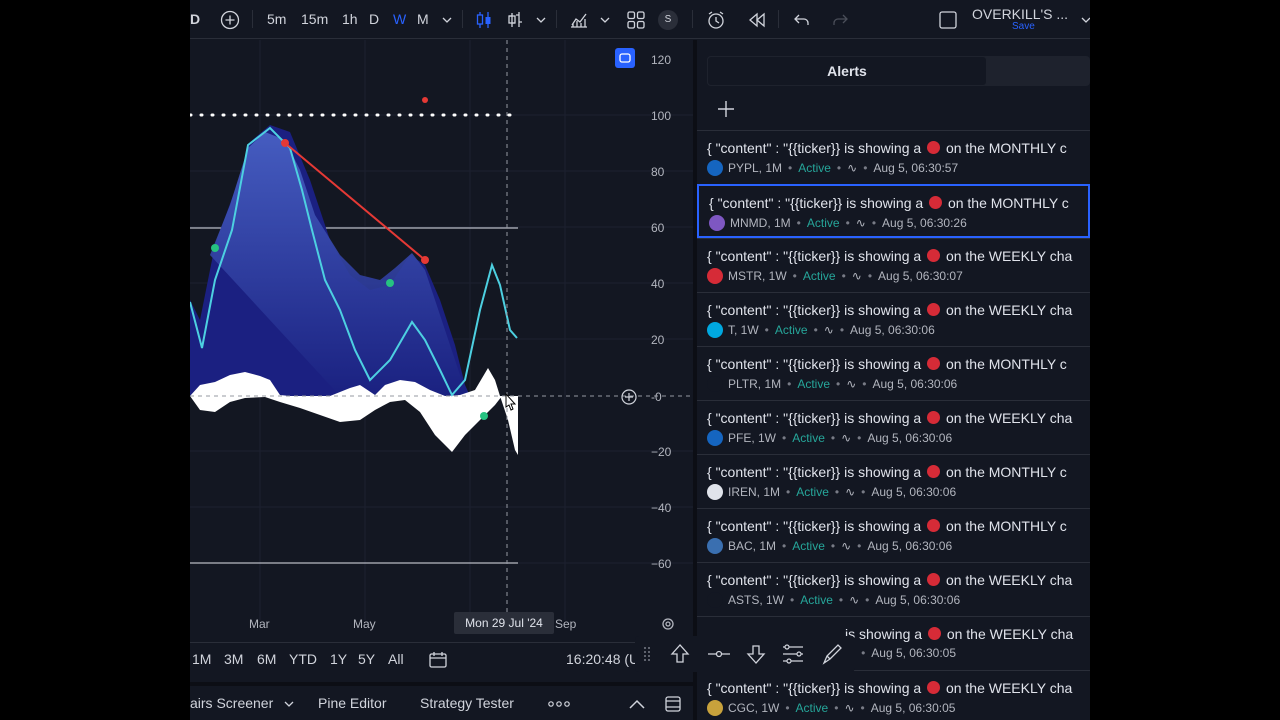 The image size is (1280, 720). What do you see at coordinates (756, 656) in the screenshot?
I see `arrow-down-marker-icon` at bounding box center [756, 656].